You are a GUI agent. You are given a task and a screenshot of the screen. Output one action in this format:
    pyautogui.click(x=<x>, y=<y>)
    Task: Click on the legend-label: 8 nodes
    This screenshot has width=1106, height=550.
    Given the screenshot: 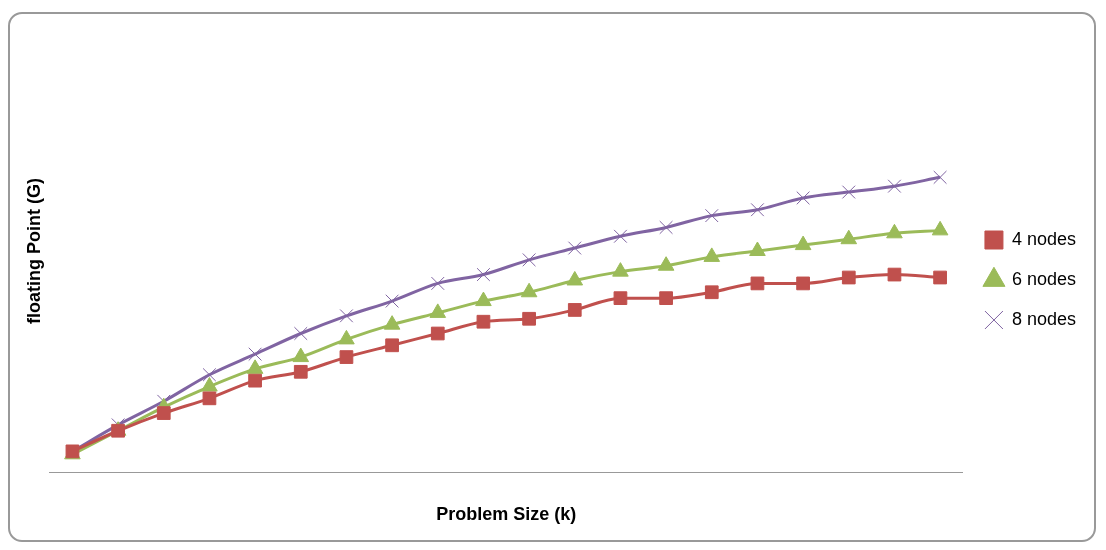 What is the action you would take?
    pyautogui.click(x=1044, y=318)
    